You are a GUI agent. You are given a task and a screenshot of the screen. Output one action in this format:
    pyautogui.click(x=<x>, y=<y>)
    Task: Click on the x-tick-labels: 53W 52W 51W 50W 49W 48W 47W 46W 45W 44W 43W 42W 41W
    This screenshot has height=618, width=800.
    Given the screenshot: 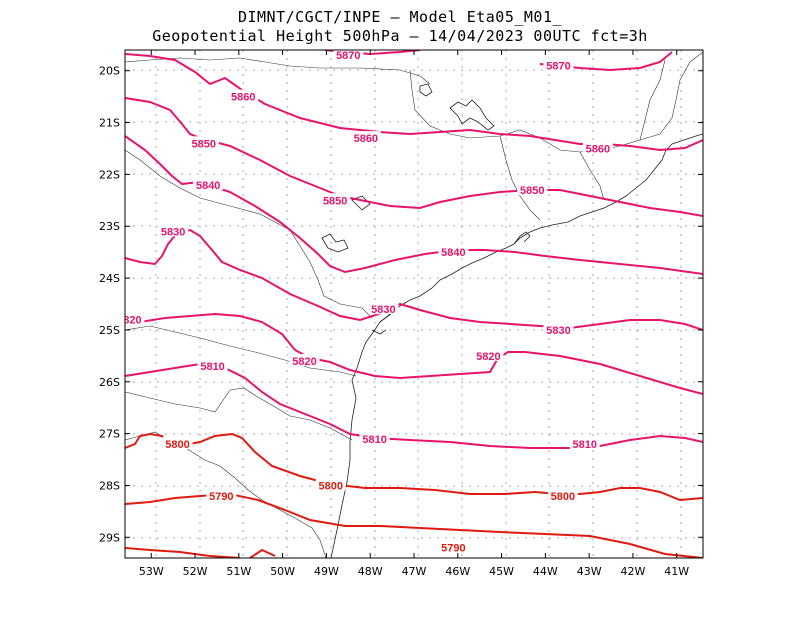 What is the action you would take?
    pyautogui.click(x=414, y=571)
    